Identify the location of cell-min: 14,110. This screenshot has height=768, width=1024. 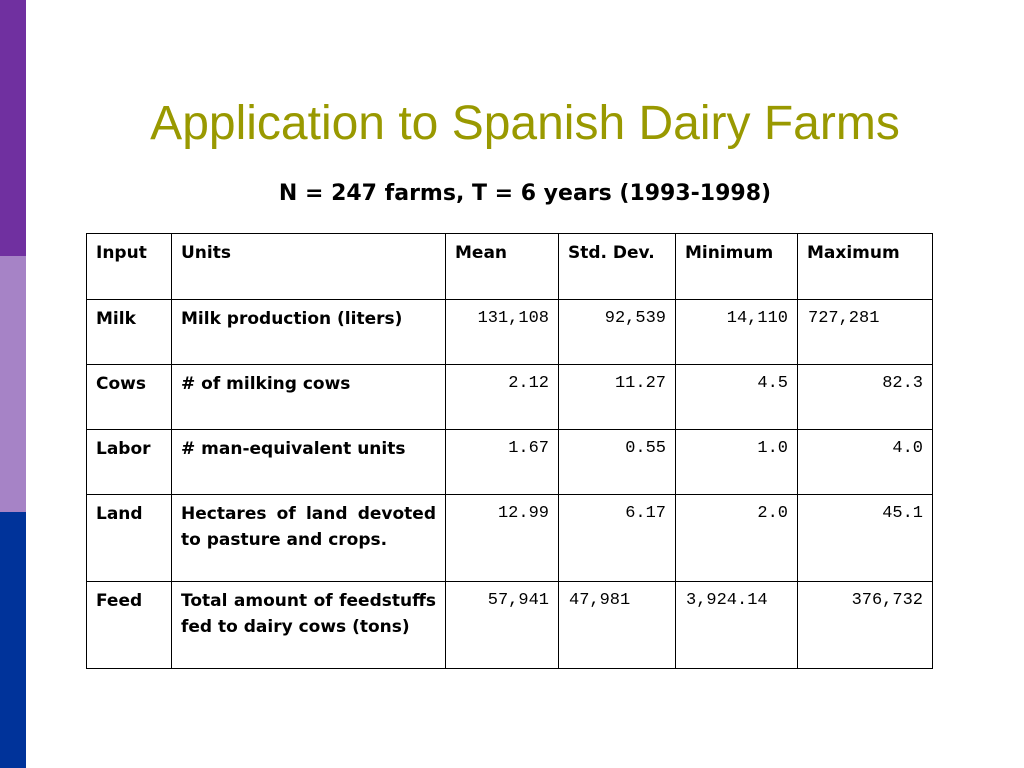
(736, 332).